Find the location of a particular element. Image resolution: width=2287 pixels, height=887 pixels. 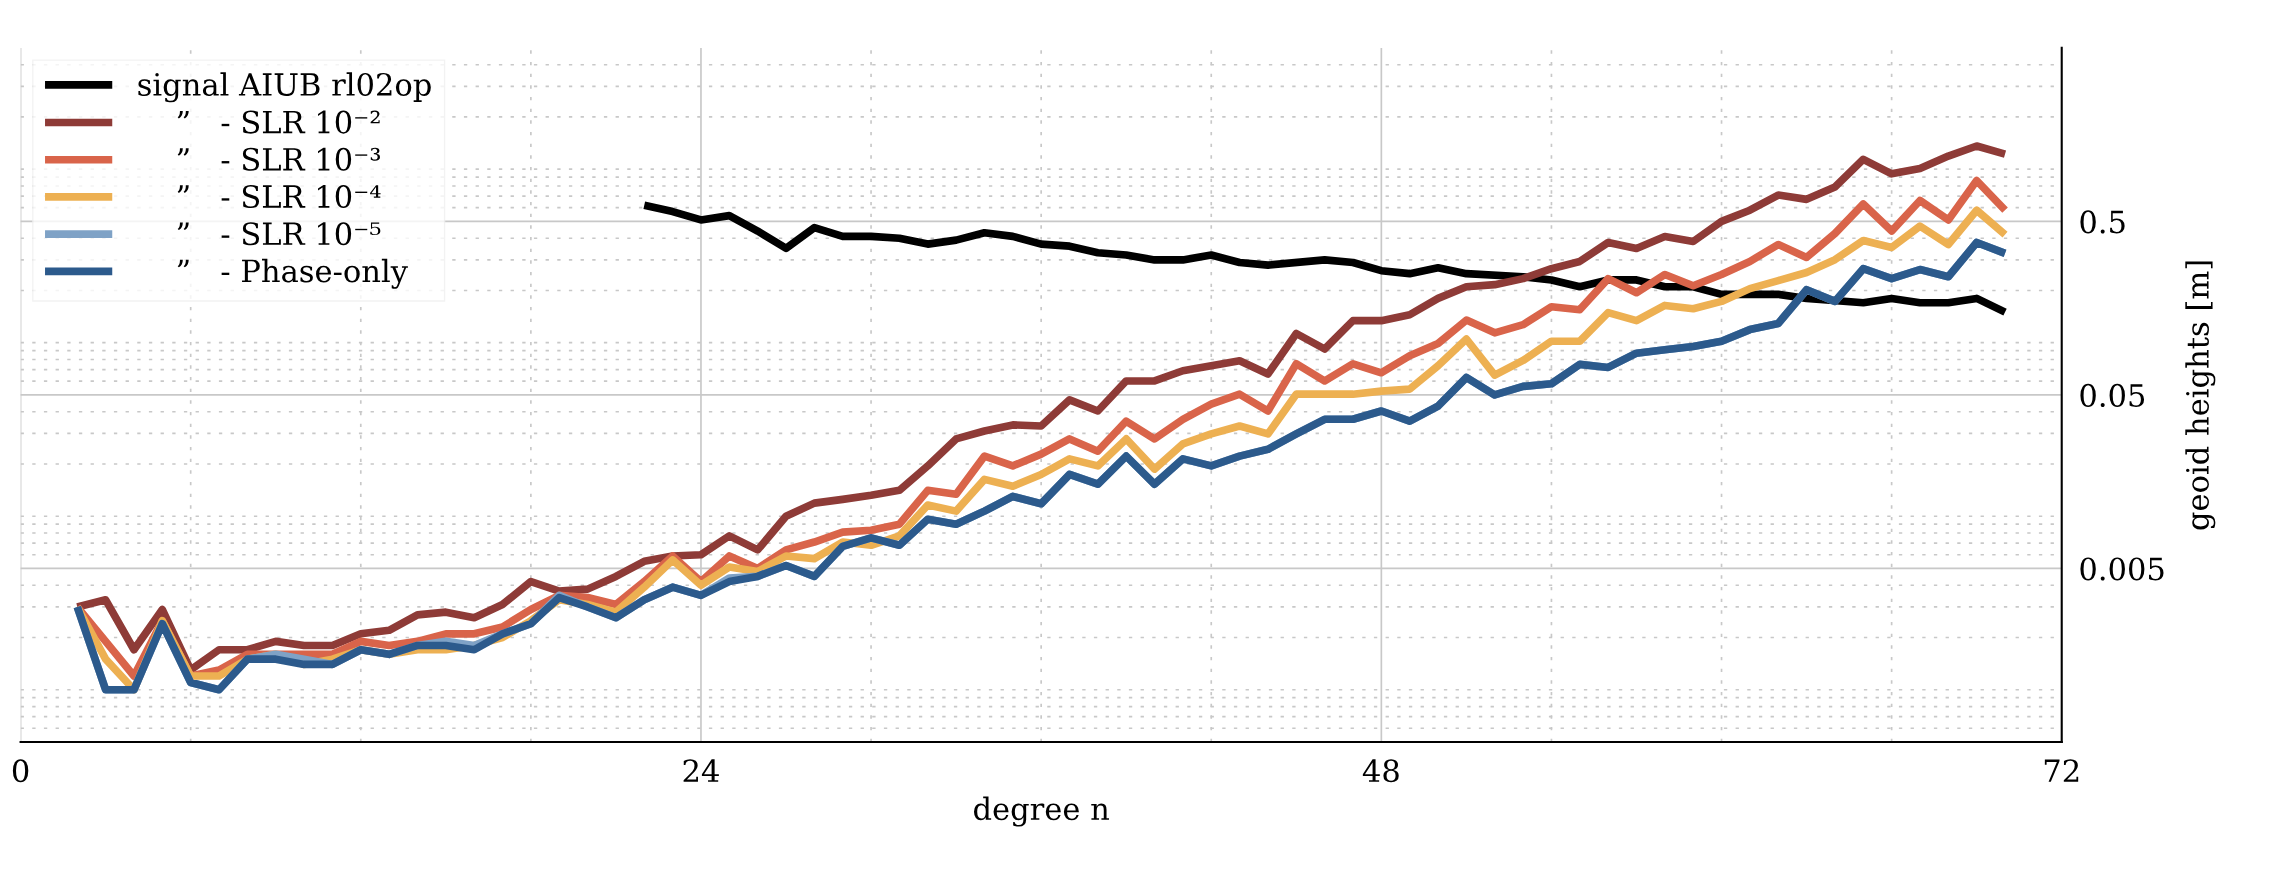

x-tick-label: 72 is located at coordinates (2061, 770).